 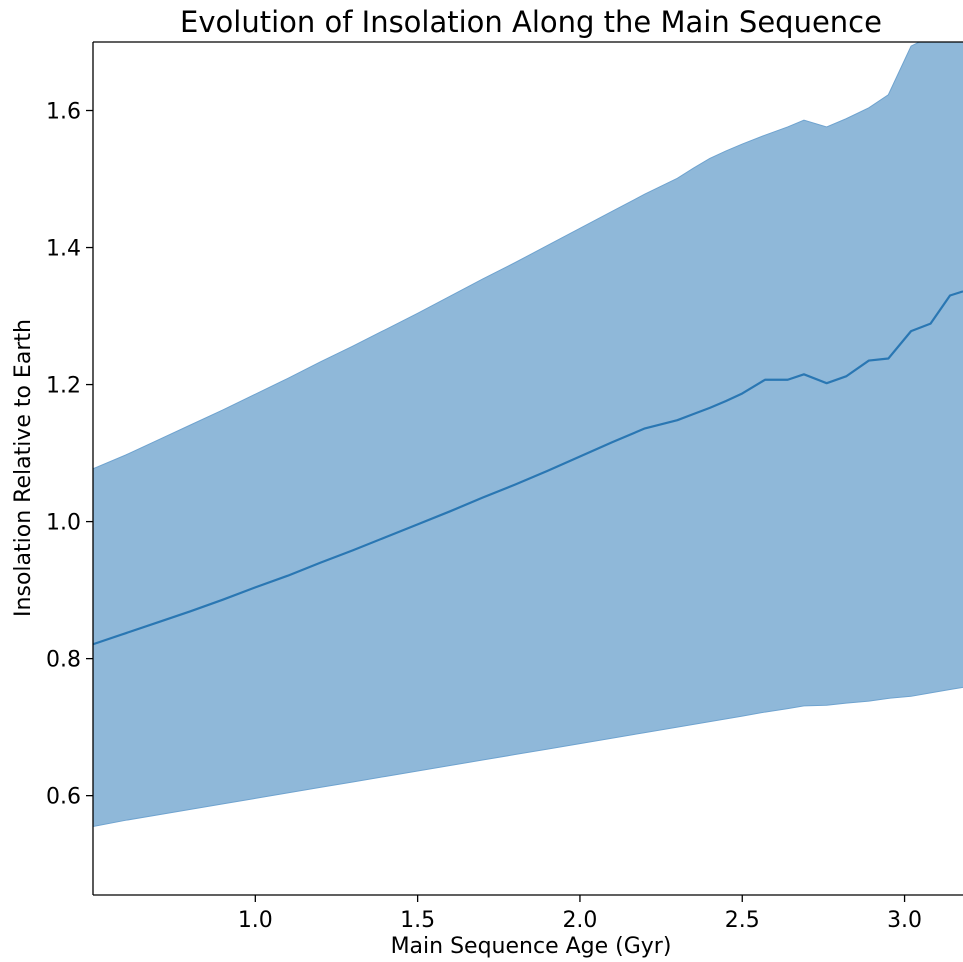 What do you see at coordinates (528, 756) in the screenshot?
I see `lower-bound-line` at bounding box center [528, 756].